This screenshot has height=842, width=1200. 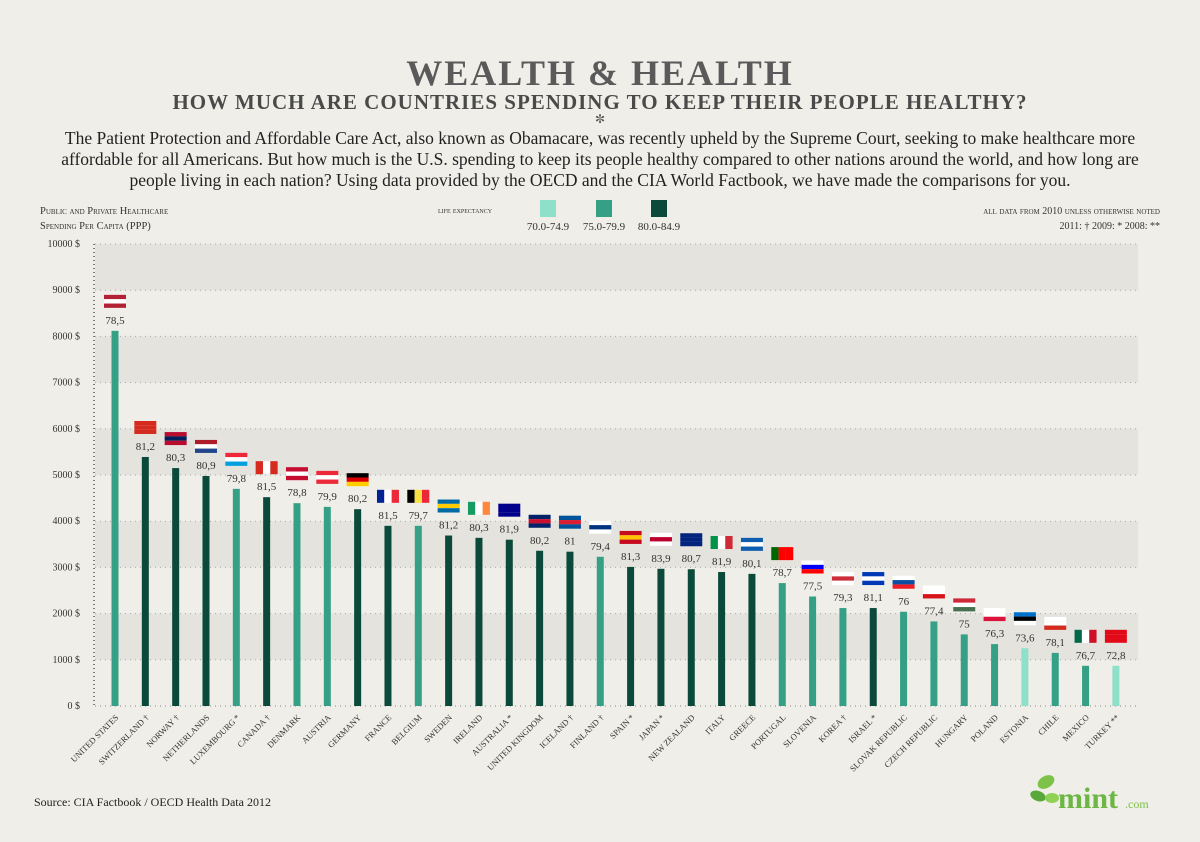 What do you see at coordinates (510, 530) in the screenshot?
I see `life-expectancy-label: 81,9` at bounding box center [510, 530].